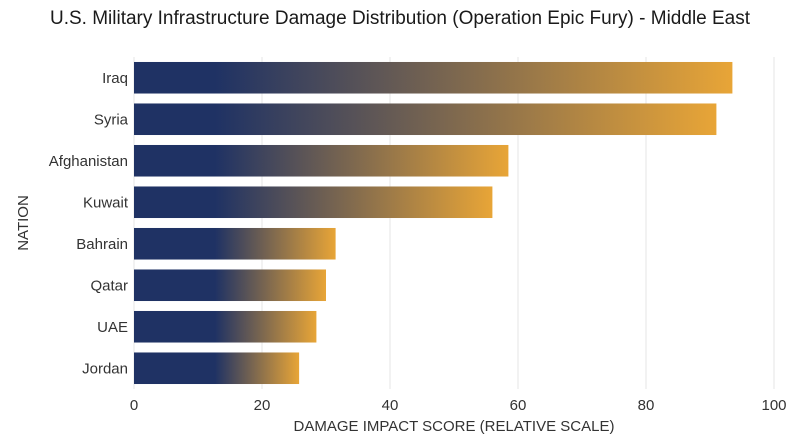 This screenshot has height=447, width=800. Describe the element at coordinates (390, 405) in the screenshot. I see `x-tick-label: 40` at that location.